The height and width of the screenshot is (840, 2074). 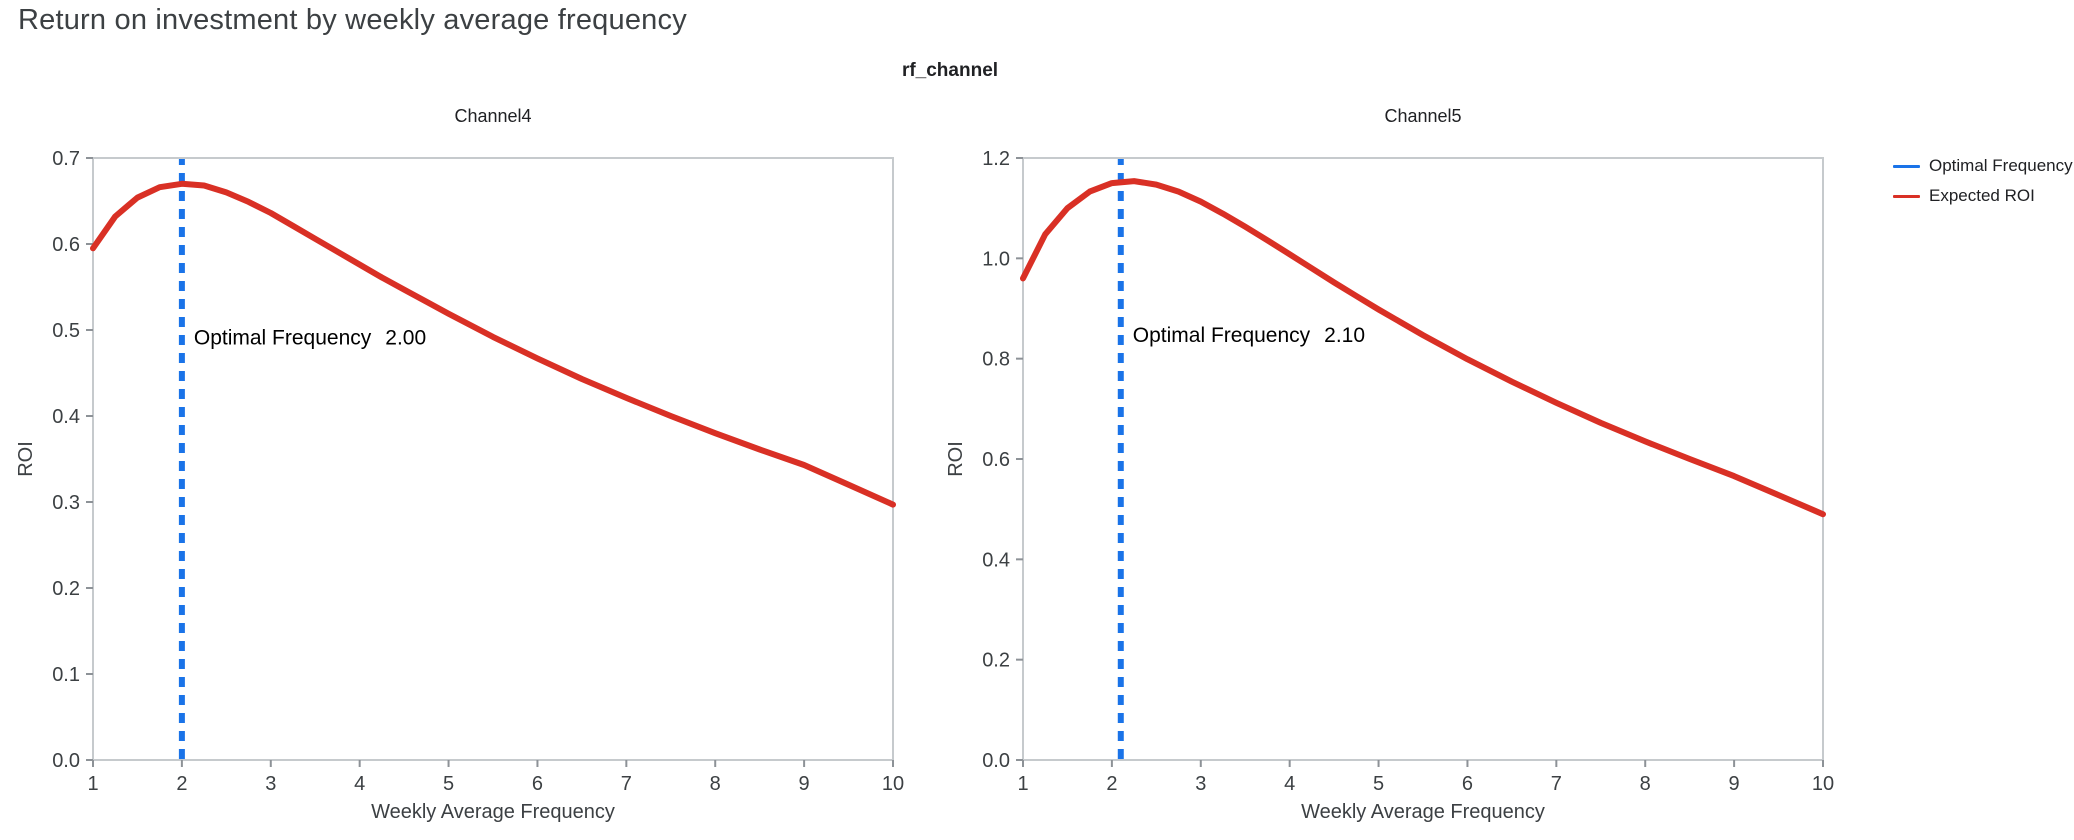 I want to click on facet-field-title: rf_channel, so click(x=950, y=70).